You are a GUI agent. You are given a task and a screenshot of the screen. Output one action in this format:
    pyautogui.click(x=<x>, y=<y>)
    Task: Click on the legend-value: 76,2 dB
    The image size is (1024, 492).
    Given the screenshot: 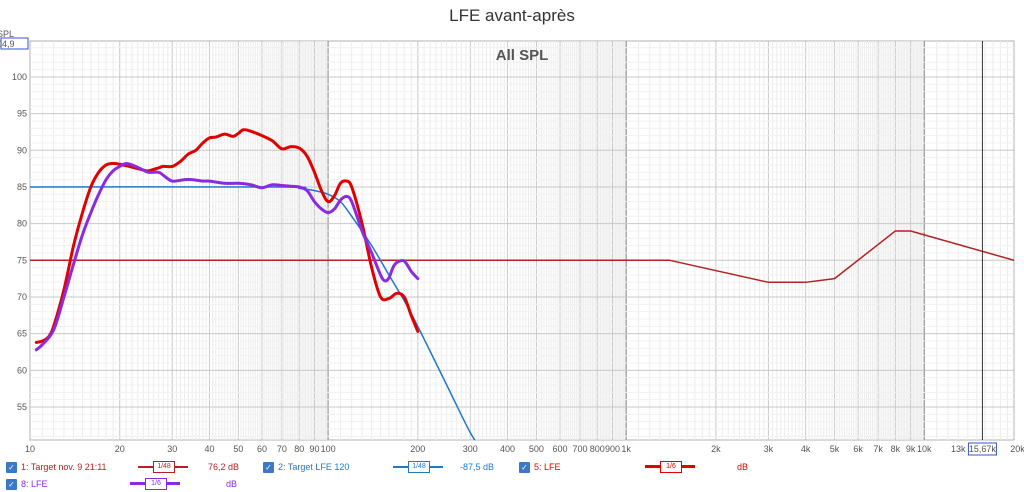 What is the action you would take?
    pyautogui.click(x=224, y=467)
    